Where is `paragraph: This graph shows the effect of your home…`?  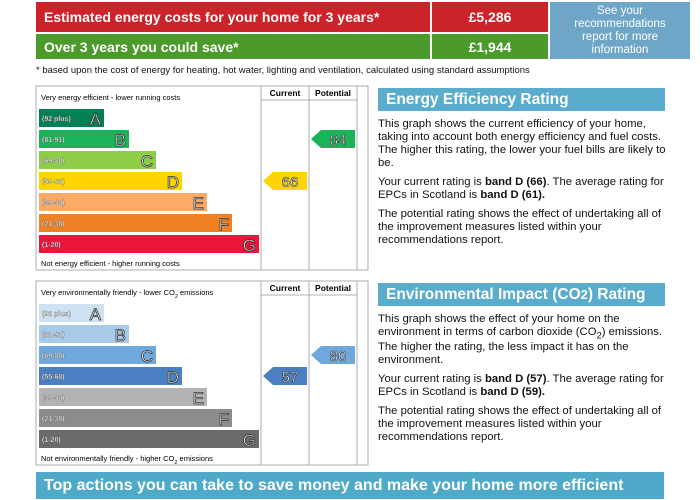
paragraph: This graph shows the effect of your home… is located at coordinates (523, 340).